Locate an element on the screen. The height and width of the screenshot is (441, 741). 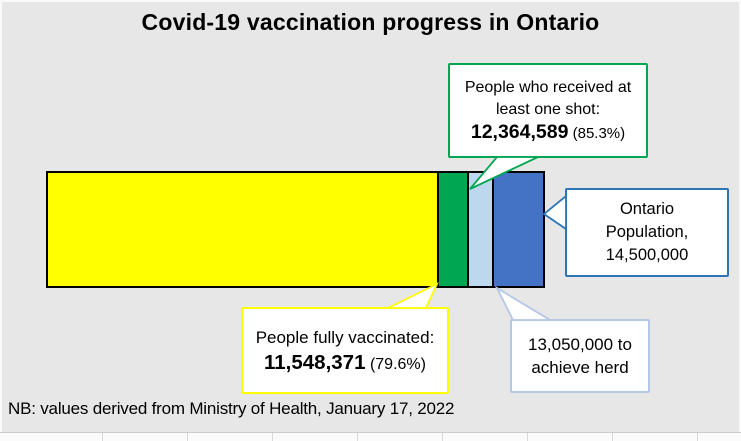
callout-one-shot-line2: least one shot: is located at coordinates (548, 109).